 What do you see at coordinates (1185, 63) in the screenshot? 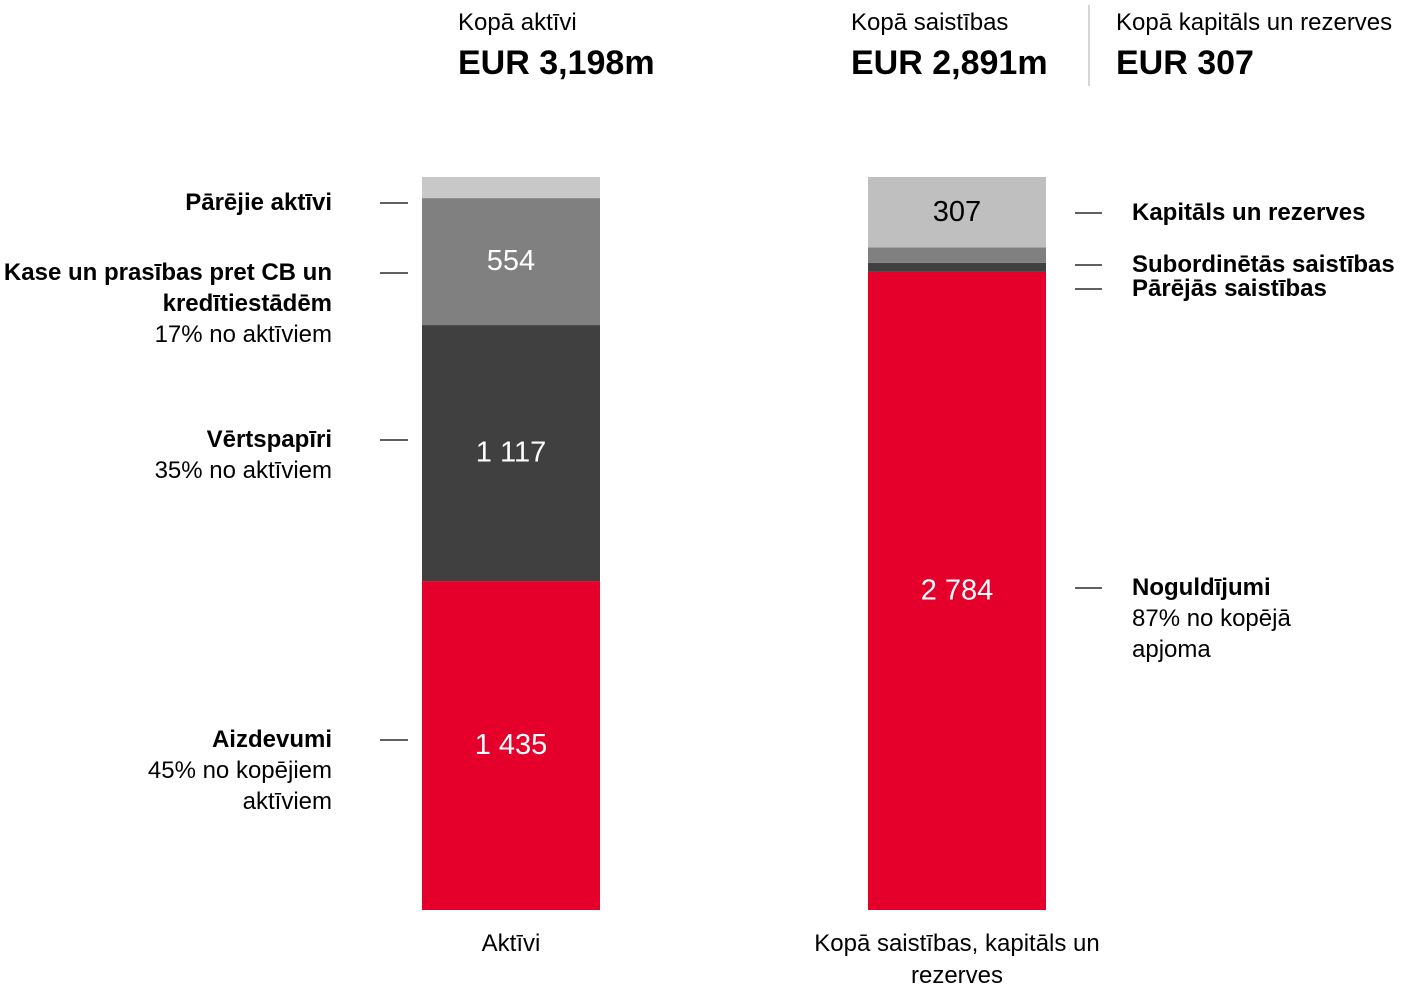
I see `header-value: EUR 307` at bounding box center [1185, 63].